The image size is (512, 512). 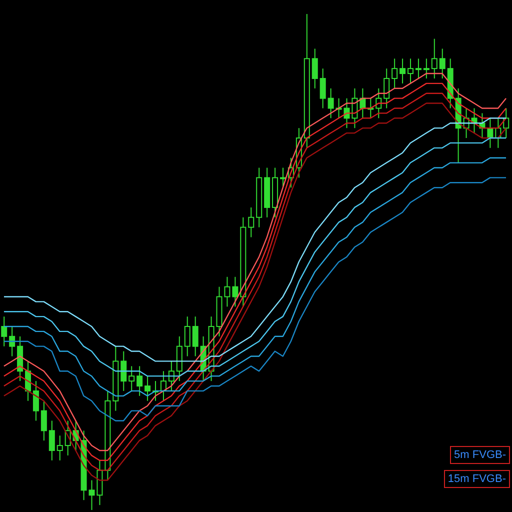 I want to click on annotation: 5m FVGB-, so click(x=480, y=455).